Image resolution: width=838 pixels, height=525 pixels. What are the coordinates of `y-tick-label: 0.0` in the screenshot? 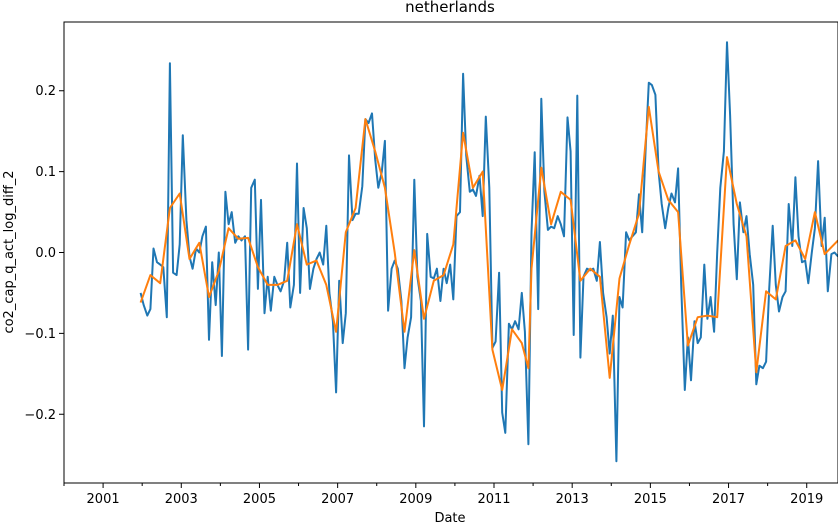 It's located at (45, 253).